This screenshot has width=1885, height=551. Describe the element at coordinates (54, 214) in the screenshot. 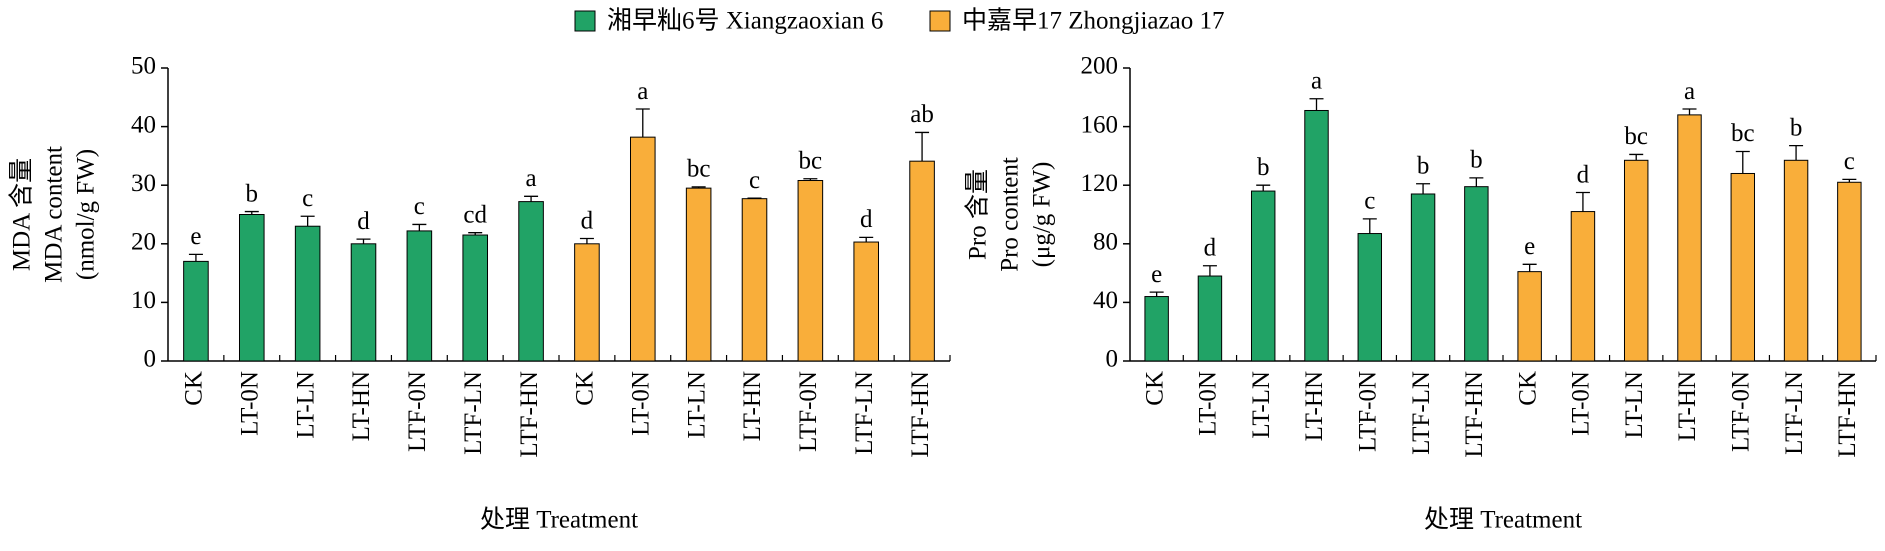

I see `y-axis-label: MDA content` at that location.